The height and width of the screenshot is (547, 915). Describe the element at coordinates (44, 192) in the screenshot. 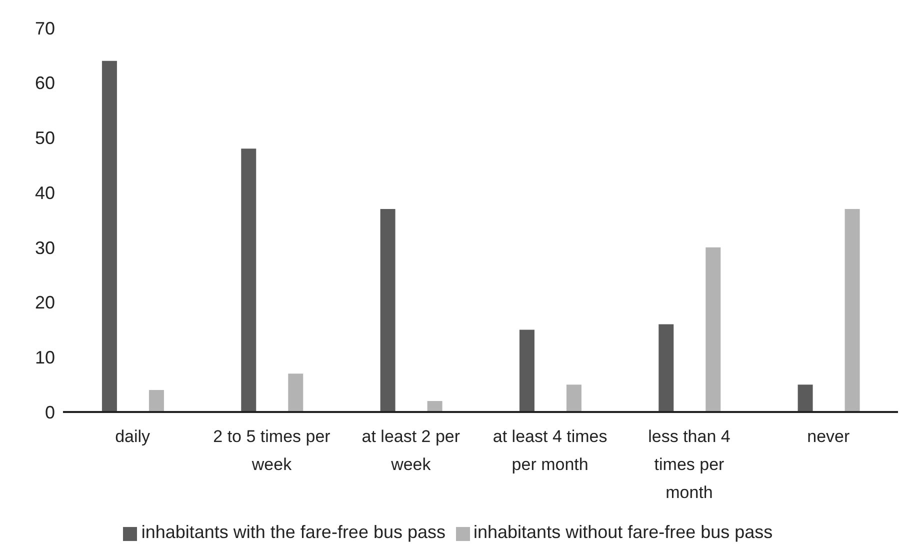

I see `y-tick-label: 40` at that location.